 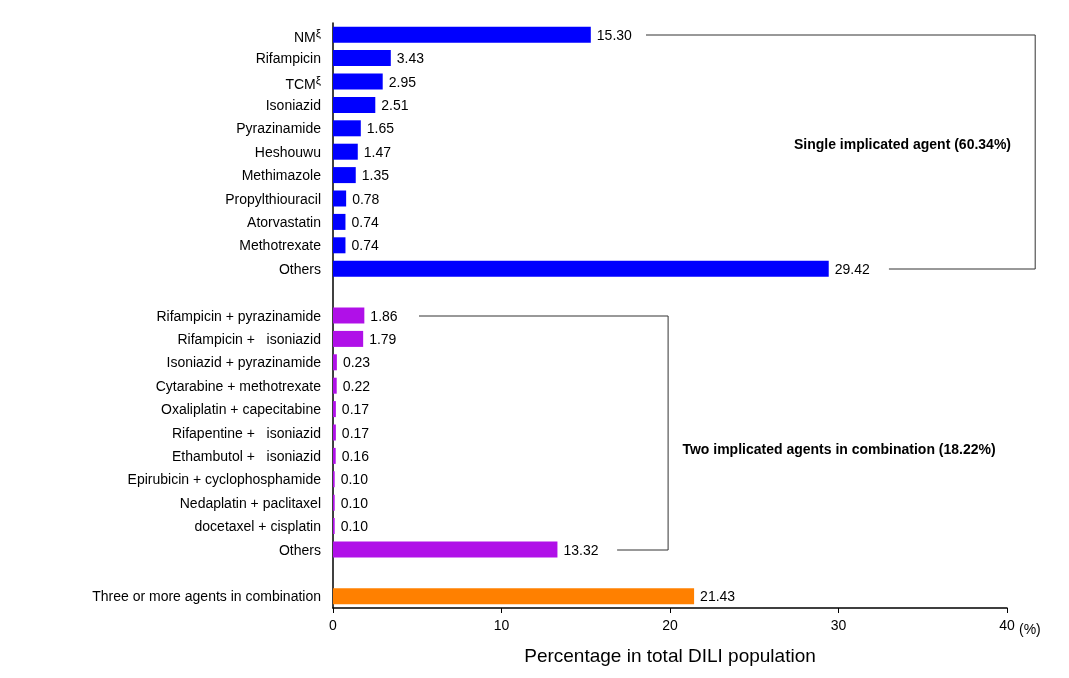 I want to click on x-tick-label: 30, so click(x=838, y=625).